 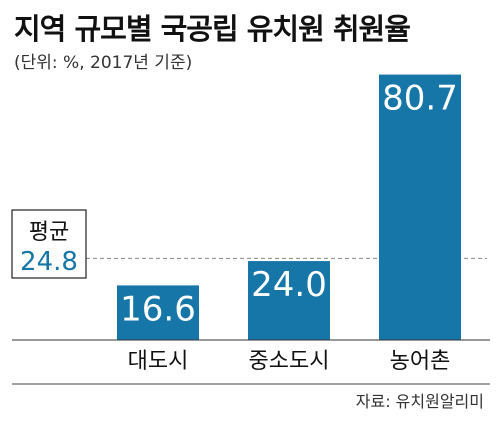 I want to click on category-label: 농어촌, so click(x=420, y=361).